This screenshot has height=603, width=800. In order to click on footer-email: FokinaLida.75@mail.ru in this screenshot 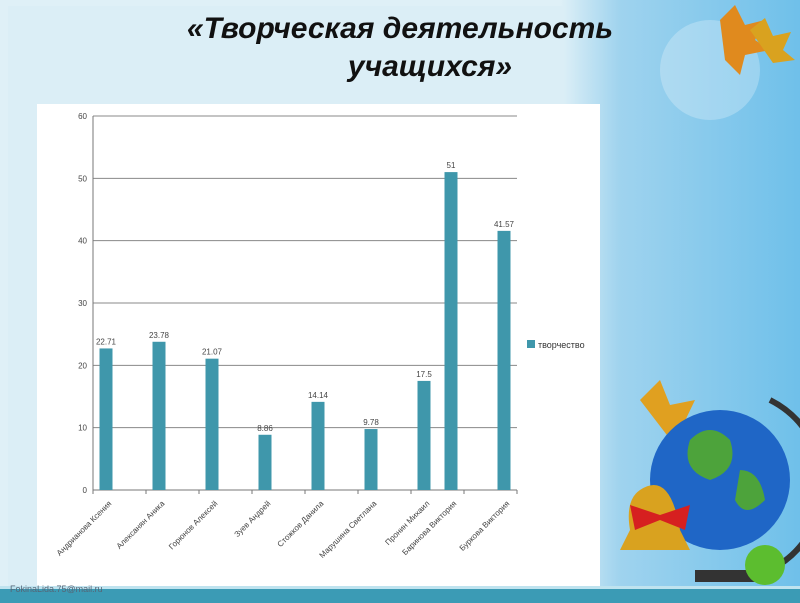, I will do `click(56, 589)`.